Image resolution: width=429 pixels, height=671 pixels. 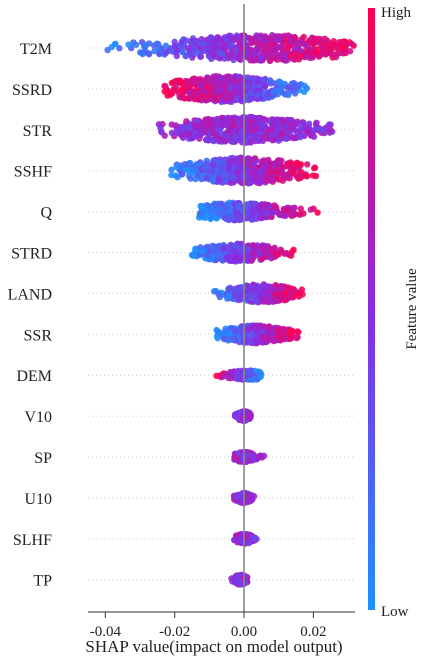 What do you see at coordinates (213, 646) in the screenshot?
I see `x-axis-title: SHAP value(impact on model output)` at bounding box center [213, 646].